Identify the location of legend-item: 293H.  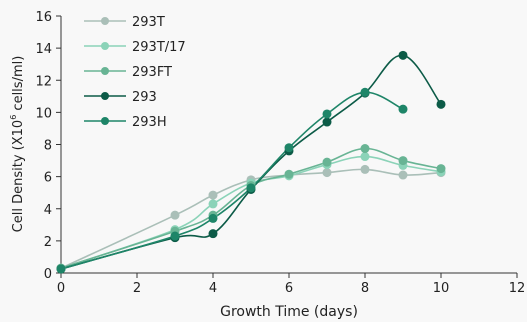
(125, 122).